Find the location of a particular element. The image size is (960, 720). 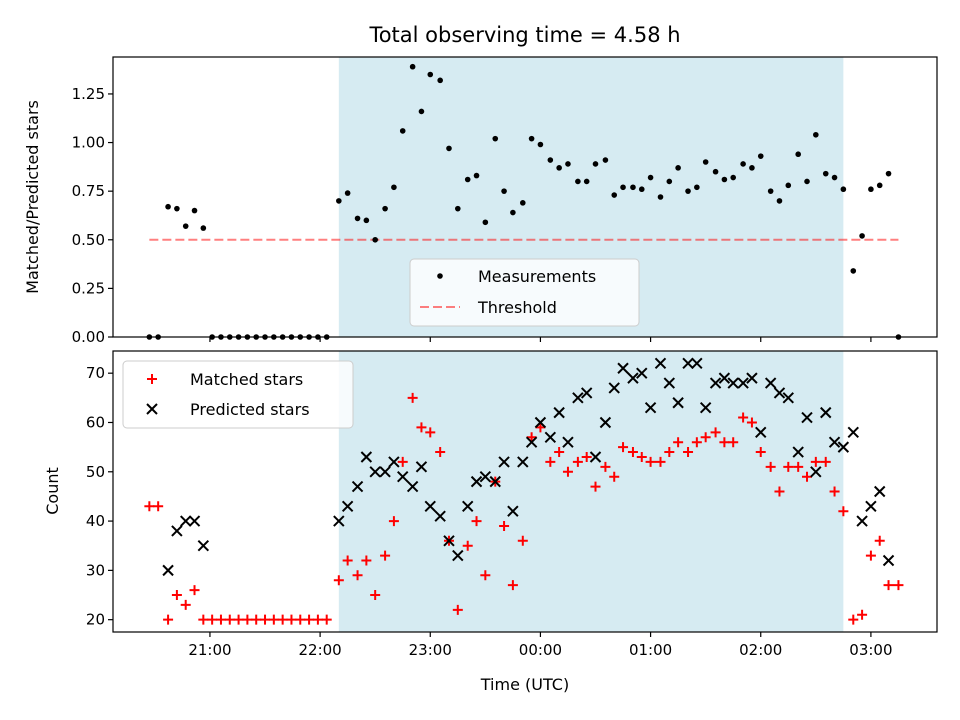

y-tick-label: 0.75 is located at coordinates (88, 191).